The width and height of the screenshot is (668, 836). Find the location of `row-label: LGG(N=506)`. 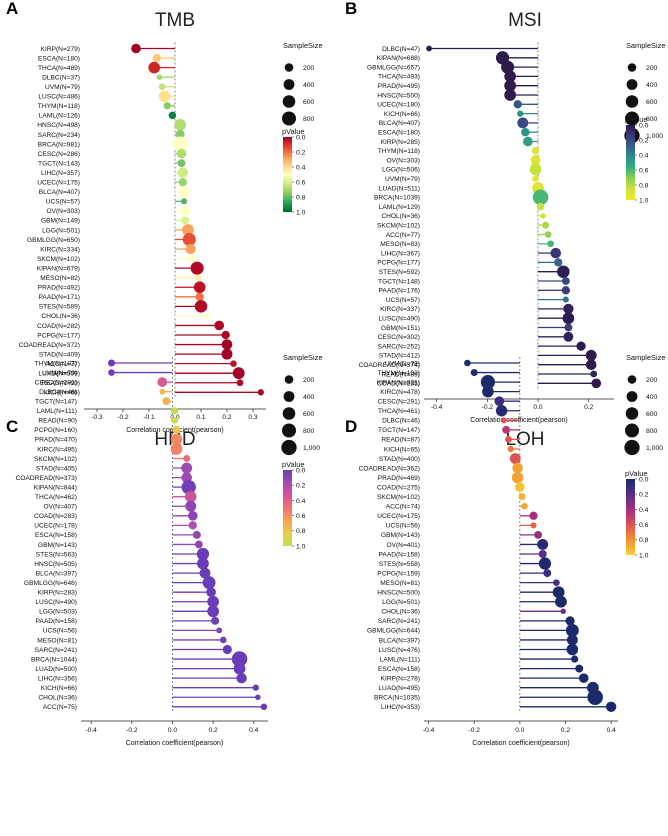

row-label: LGG(N=506) is located at coordinates (401, 170).